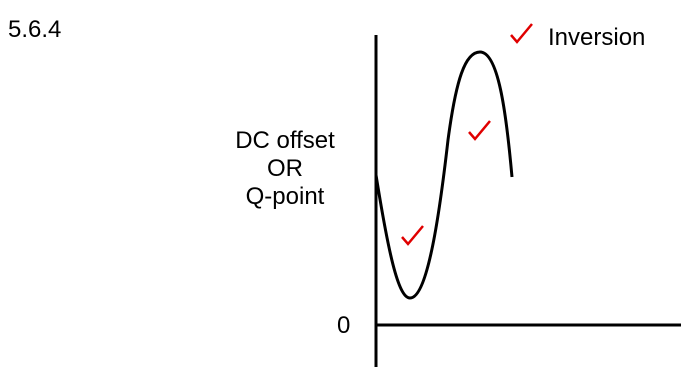 The height and width of the screenshot is (367, 681). What do you see at coordinates (285, 140) in the screenshot?
I see `dc-offset-text: DC offset` at bounding box center [285, 140].